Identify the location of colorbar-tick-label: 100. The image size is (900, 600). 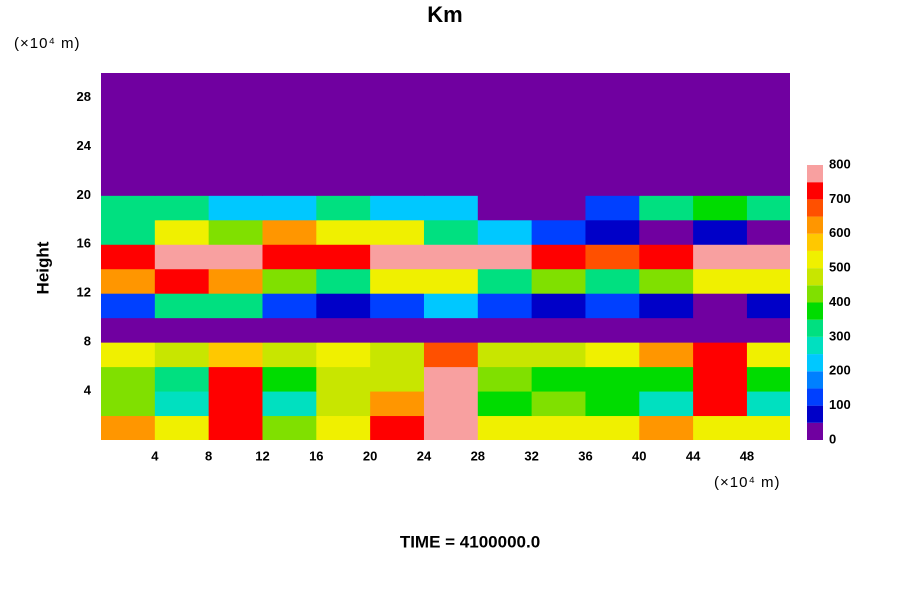
(840, 404).